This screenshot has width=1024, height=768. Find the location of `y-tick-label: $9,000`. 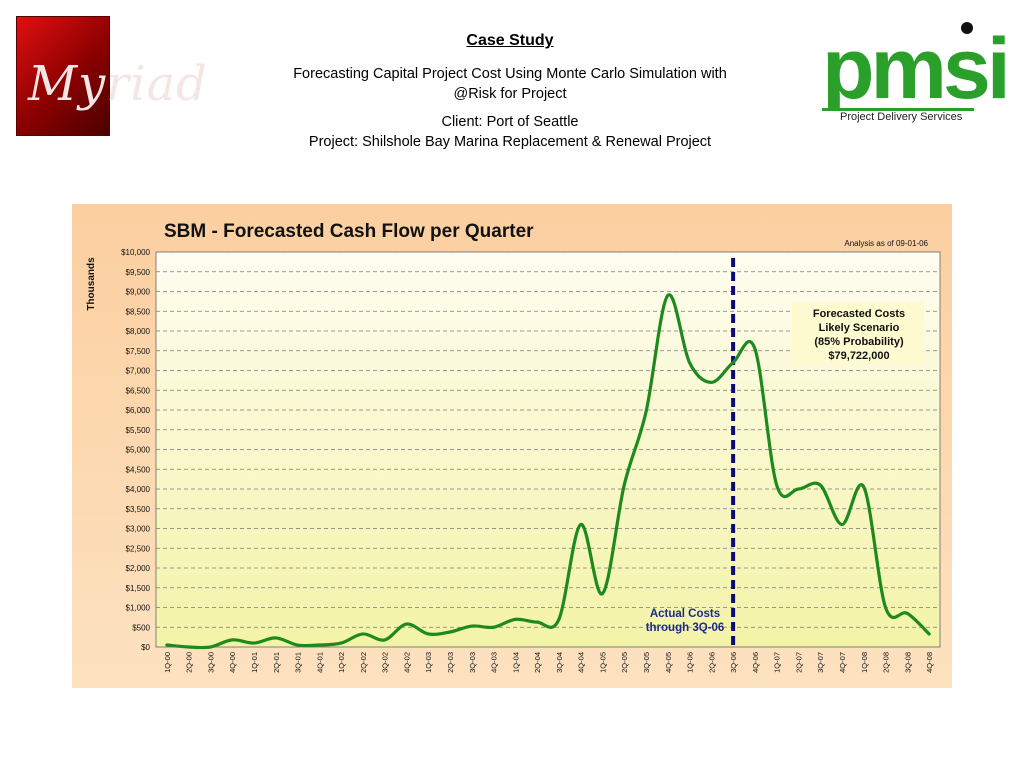

y-tick-label: $9,000 is located at coordinates (138, 292).